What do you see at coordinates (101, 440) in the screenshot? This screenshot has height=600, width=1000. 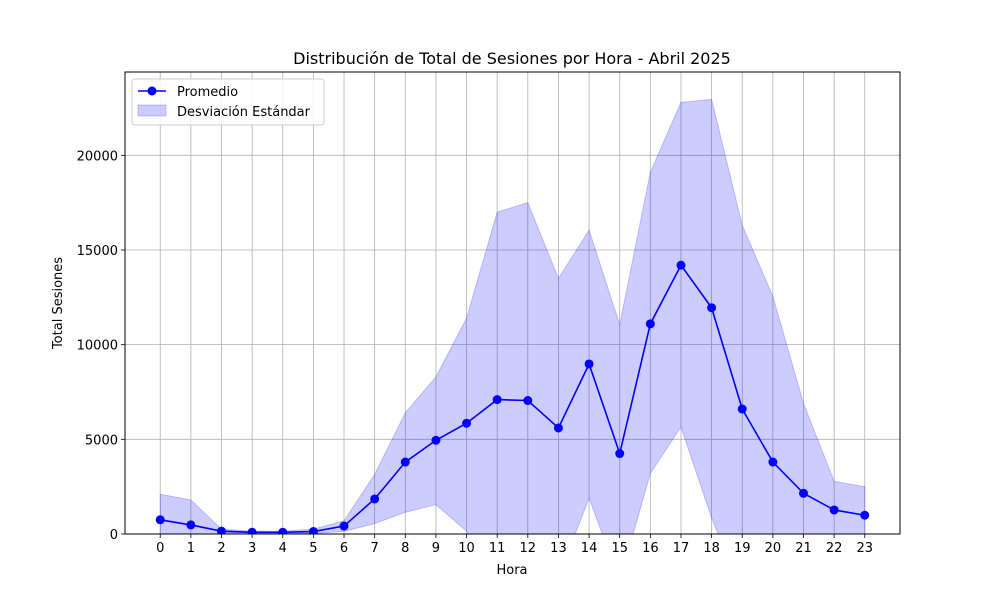 I see `y-tick-label: 5000` at bounding box center [101, 440].